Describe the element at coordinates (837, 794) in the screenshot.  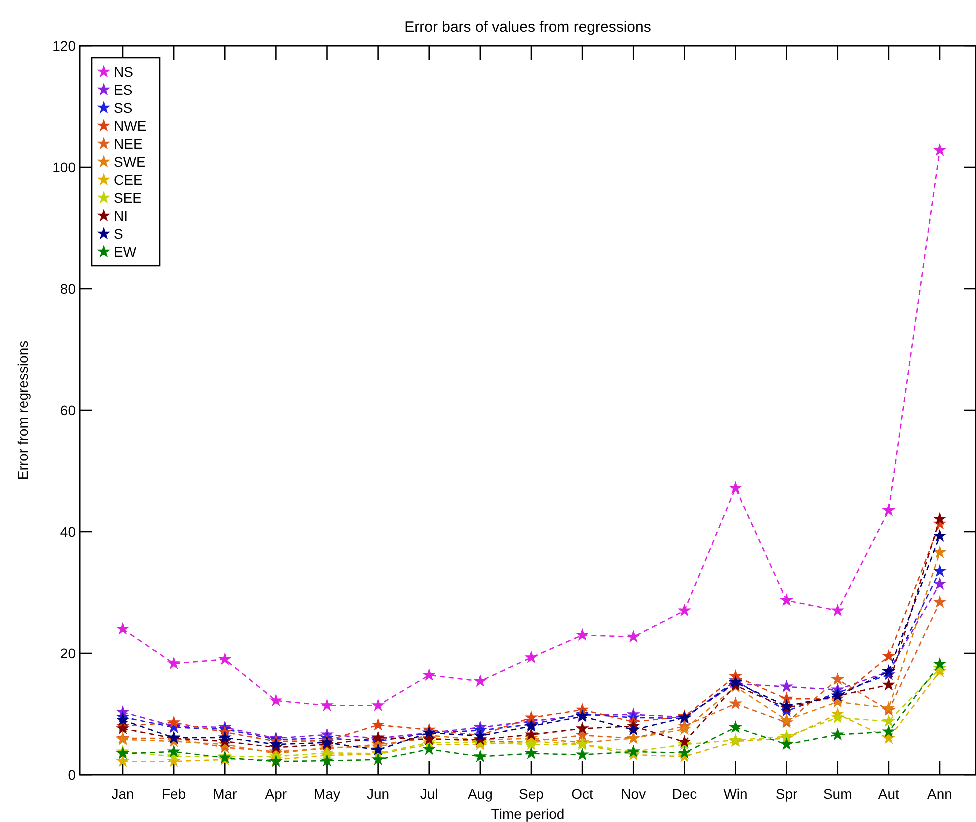
I see `x-tick-label: Sum` at that location.